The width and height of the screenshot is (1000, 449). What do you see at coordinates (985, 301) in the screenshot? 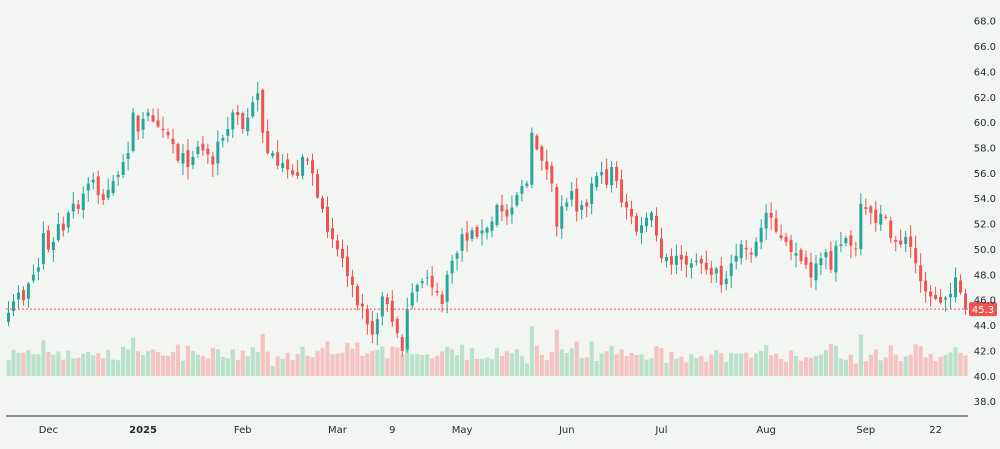
I see `price-tick-label: 46.0` at bounding box center [985, 301].